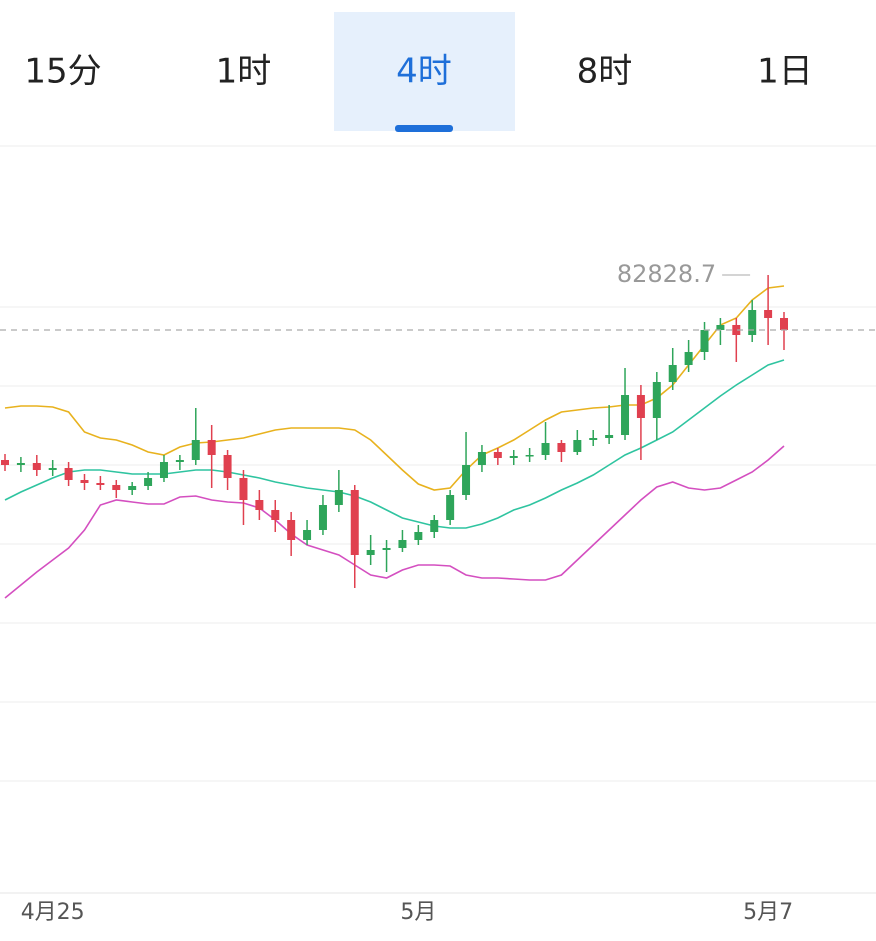  I want to click on tab-label: 1时, so click(244, 72).